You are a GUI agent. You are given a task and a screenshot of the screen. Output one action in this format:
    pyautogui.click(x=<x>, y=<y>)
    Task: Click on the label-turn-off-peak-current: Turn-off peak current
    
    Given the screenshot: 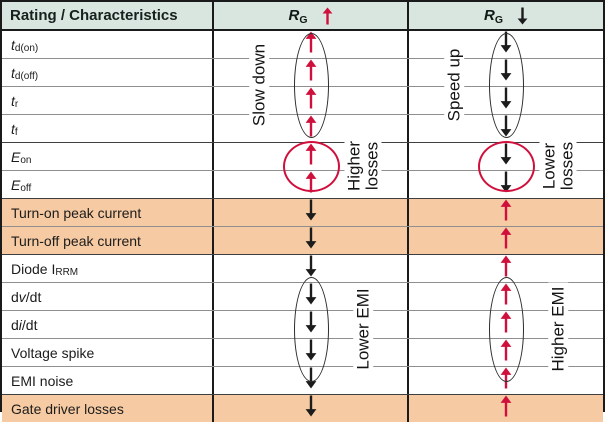 What is the action you would take?
    pyautogui.click(x=108, y=240)
    